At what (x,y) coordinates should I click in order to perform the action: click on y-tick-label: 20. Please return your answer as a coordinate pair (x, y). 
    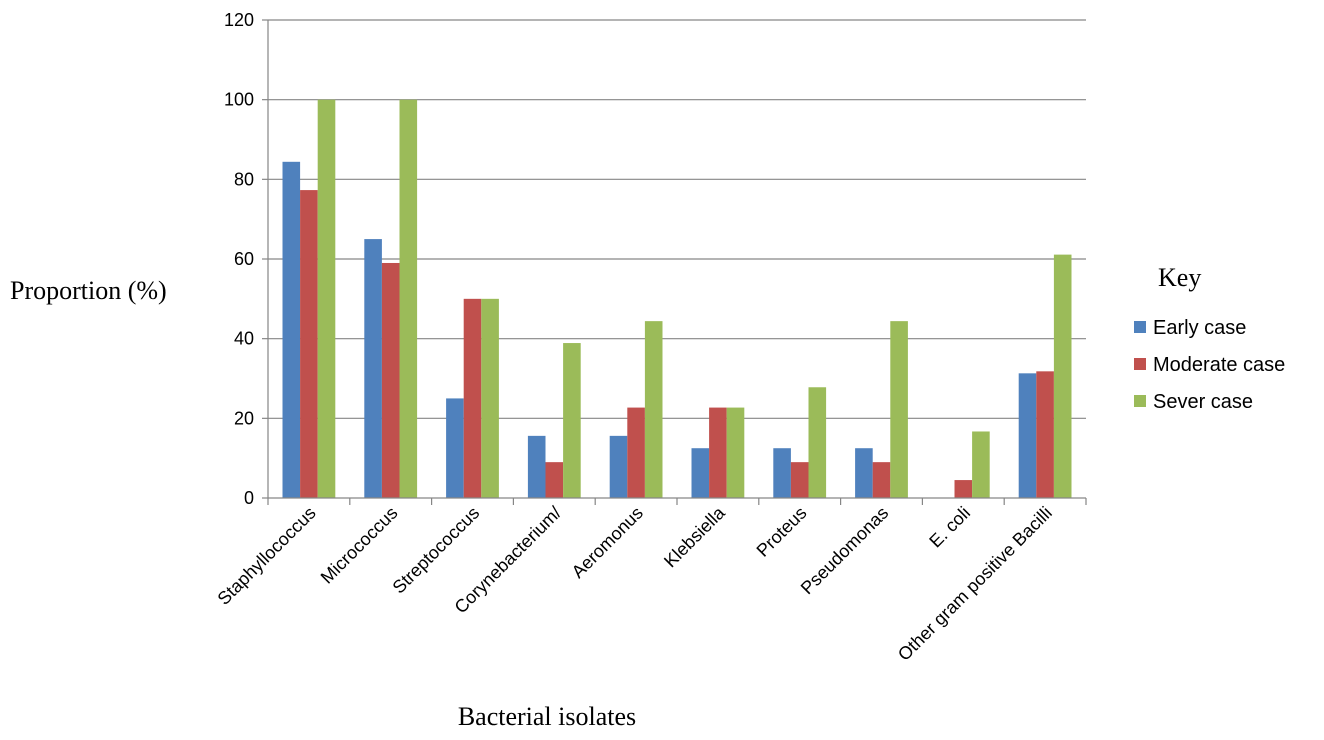
    Looking at the image, I should click on (244, 418).